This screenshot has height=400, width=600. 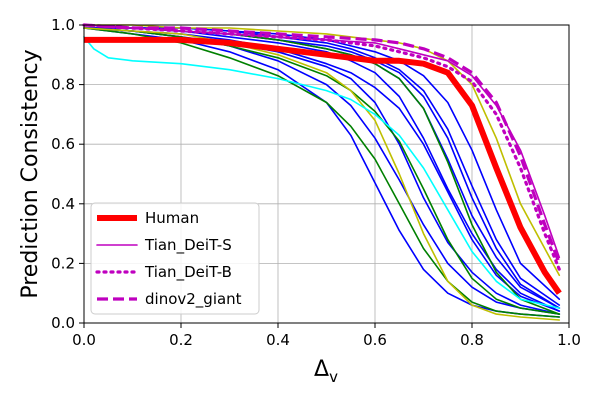 I want to click on y-tick-label-3: 0.6, so click(x=63, y=144).